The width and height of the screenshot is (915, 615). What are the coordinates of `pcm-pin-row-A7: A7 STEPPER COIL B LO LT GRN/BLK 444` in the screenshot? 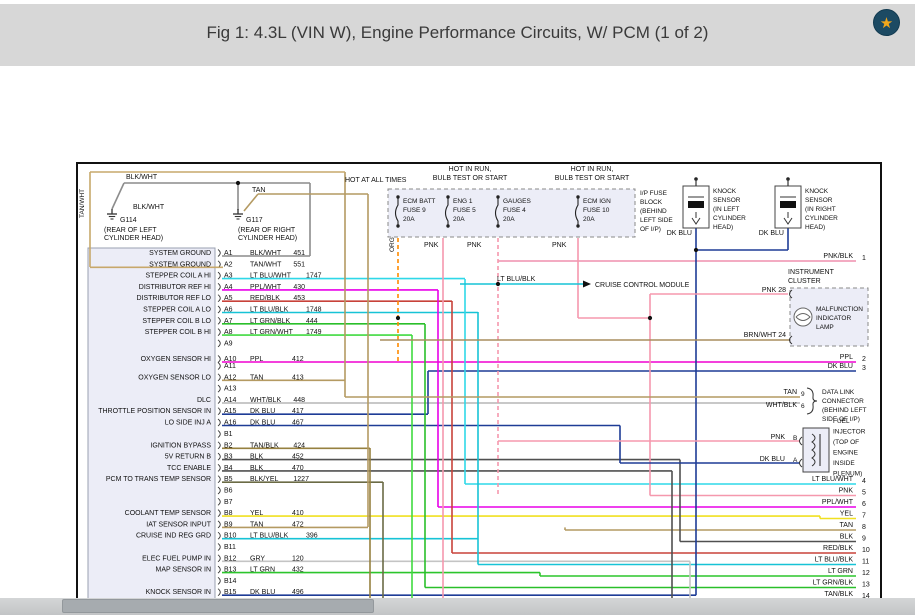 It's located at (230, 320).